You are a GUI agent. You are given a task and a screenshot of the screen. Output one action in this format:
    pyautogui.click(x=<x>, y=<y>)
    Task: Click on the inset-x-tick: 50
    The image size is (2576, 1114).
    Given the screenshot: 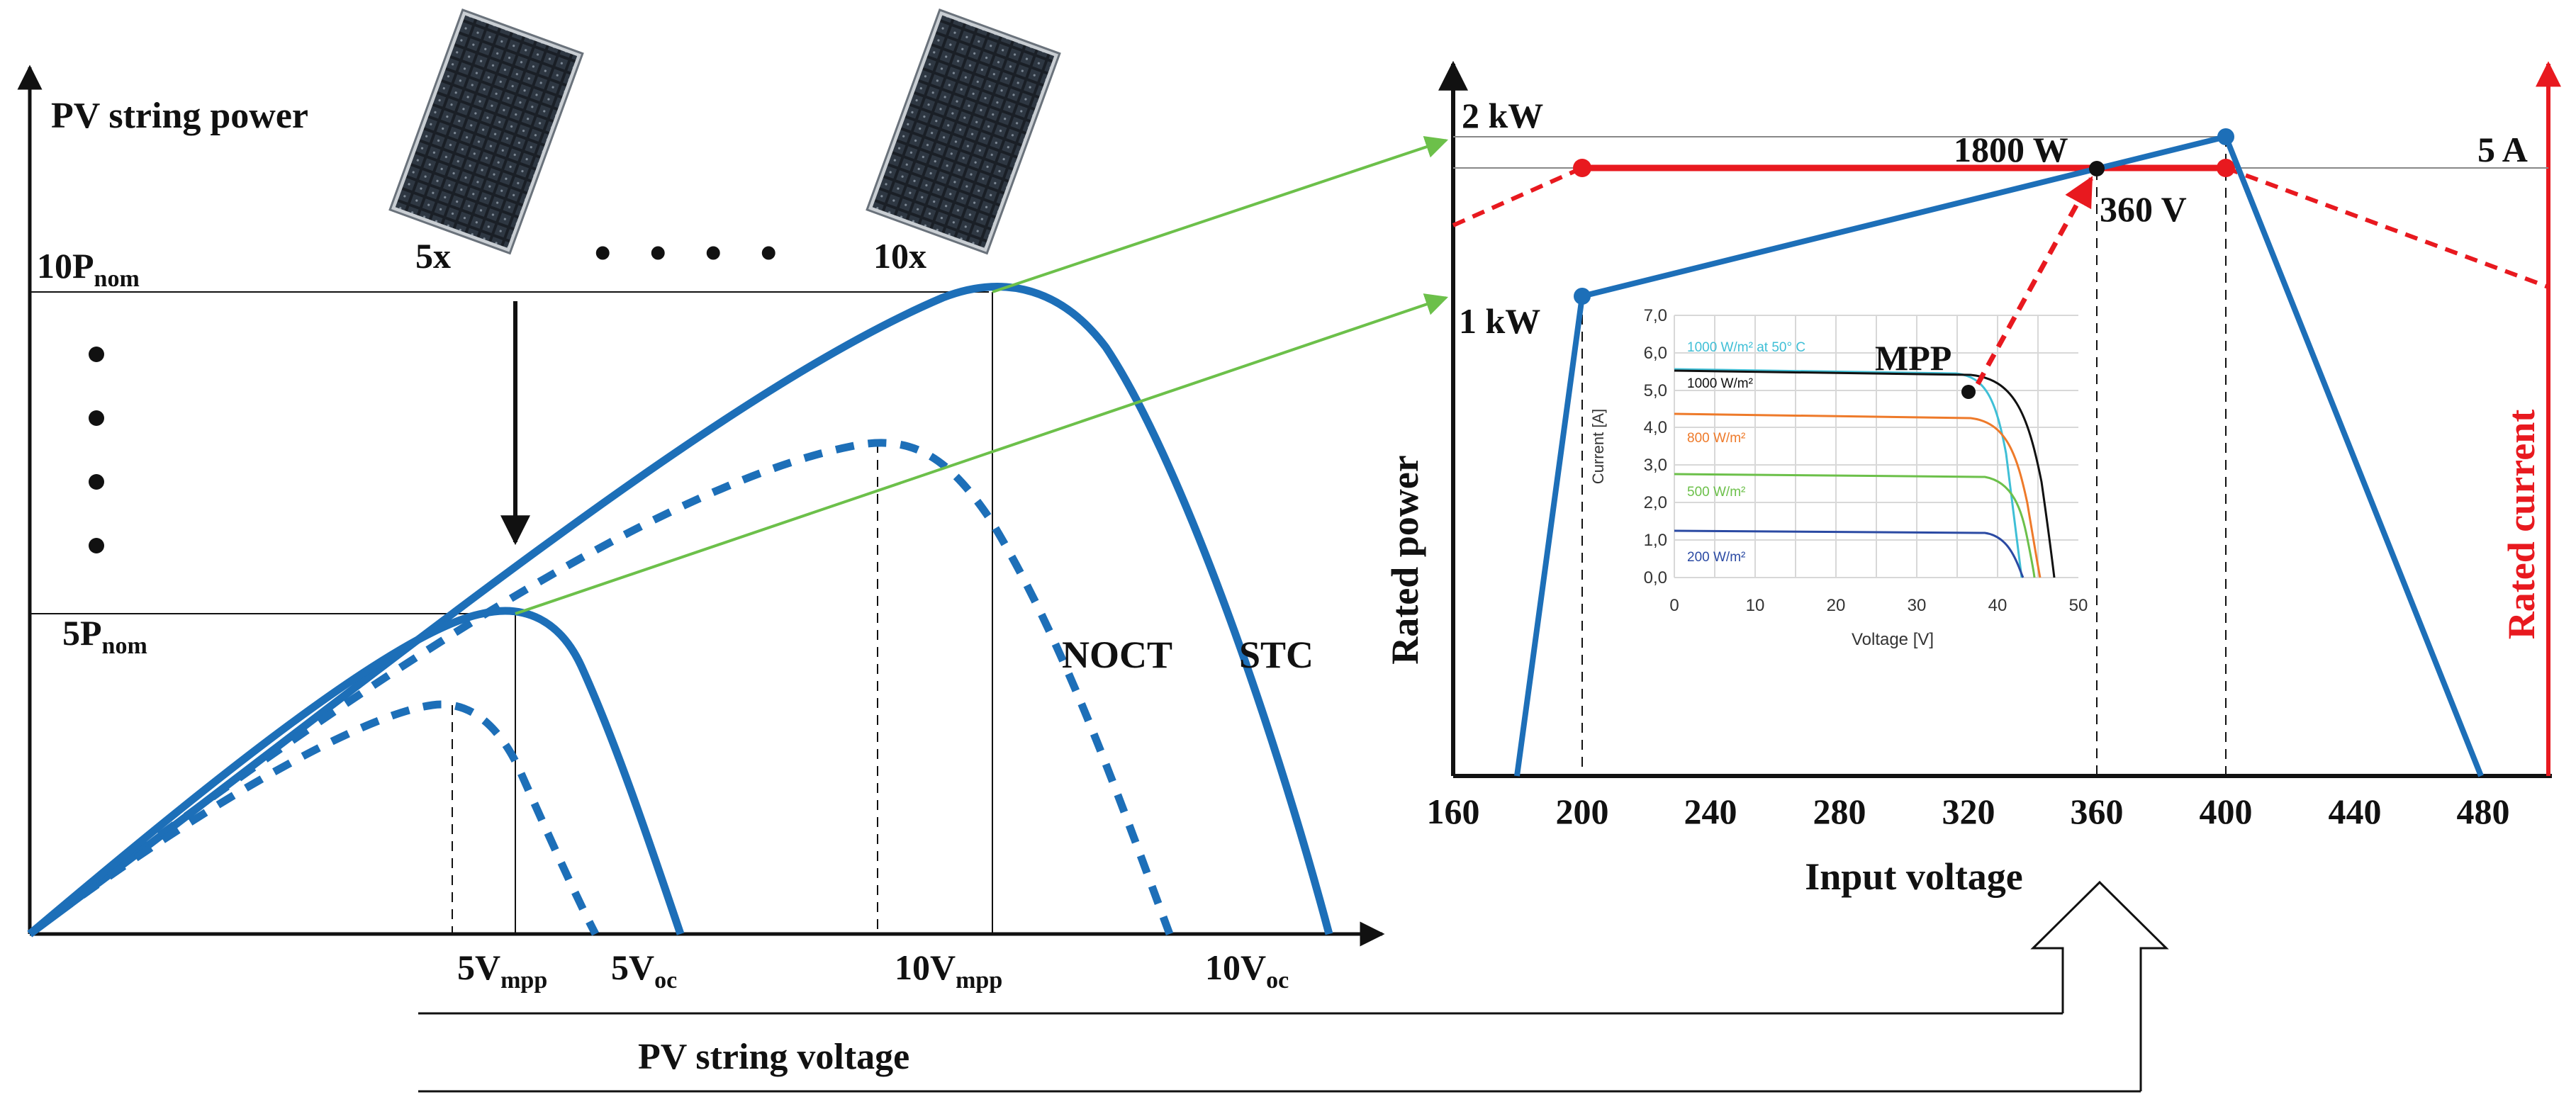 What is the action you would take?
    pyautogui.click(x=2078, y=605)
    